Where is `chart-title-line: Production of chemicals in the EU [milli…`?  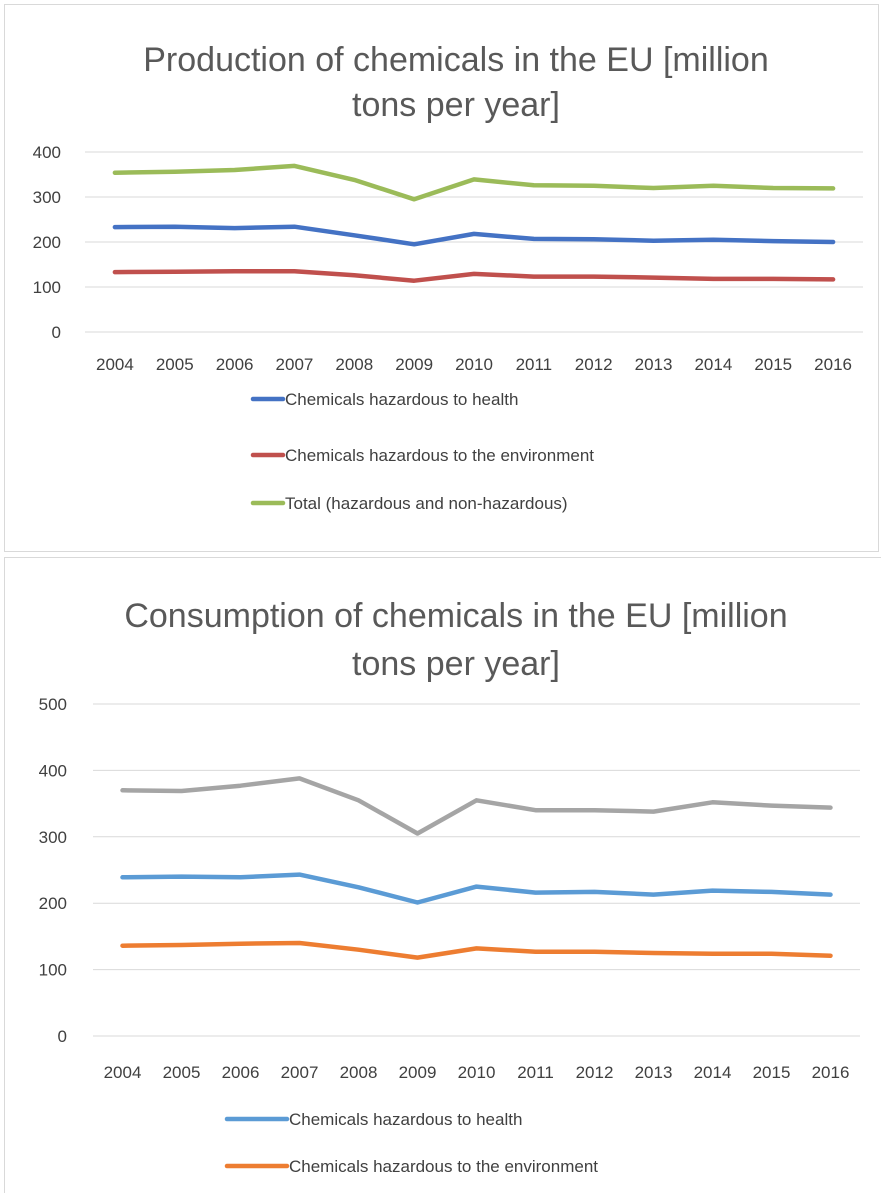 chart-title-line: Production of chemicals in the EU [milli… is located at coordinates (456, 60).